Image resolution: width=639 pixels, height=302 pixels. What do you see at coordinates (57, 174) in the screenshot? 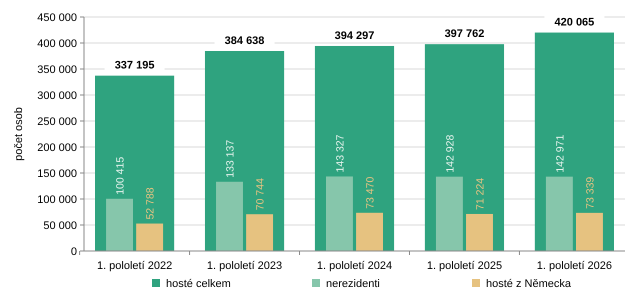
I see `y-tick-label: 150 000` at bounding box center [57, 174].